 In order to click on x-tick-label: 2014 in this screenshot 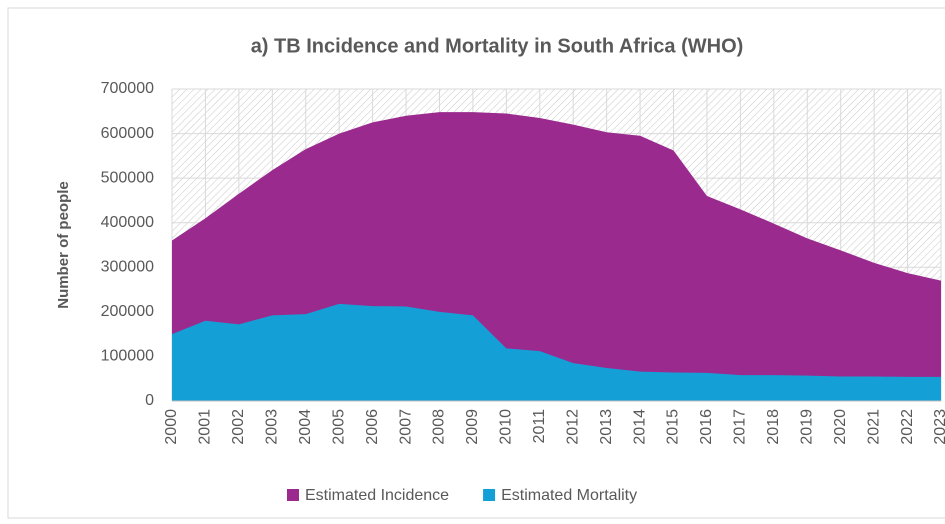, I will do `click(639, 427)`.